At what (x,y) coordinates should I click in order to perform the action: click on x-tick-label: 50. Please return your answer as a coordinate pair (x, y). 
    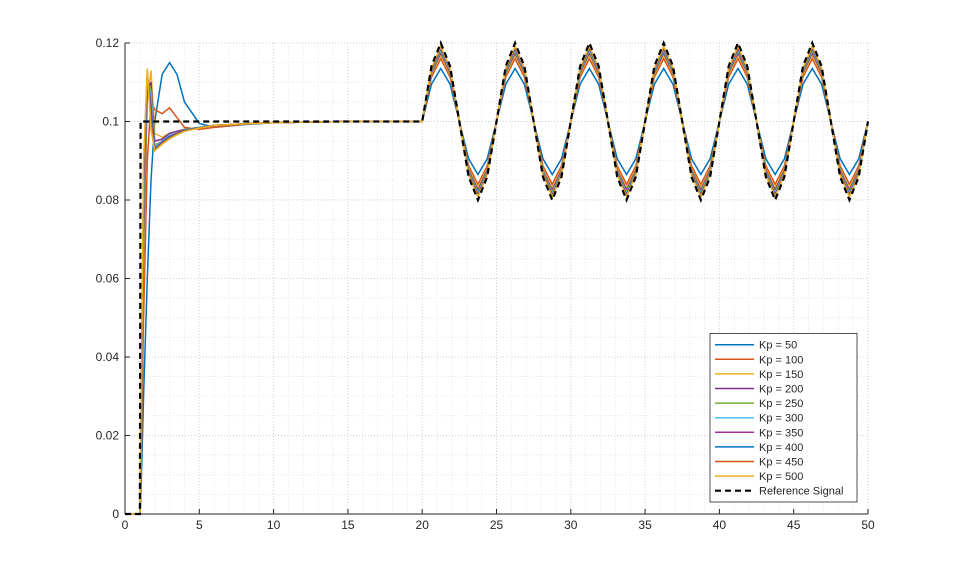
    Looking at the image, I should click on (868, 525).